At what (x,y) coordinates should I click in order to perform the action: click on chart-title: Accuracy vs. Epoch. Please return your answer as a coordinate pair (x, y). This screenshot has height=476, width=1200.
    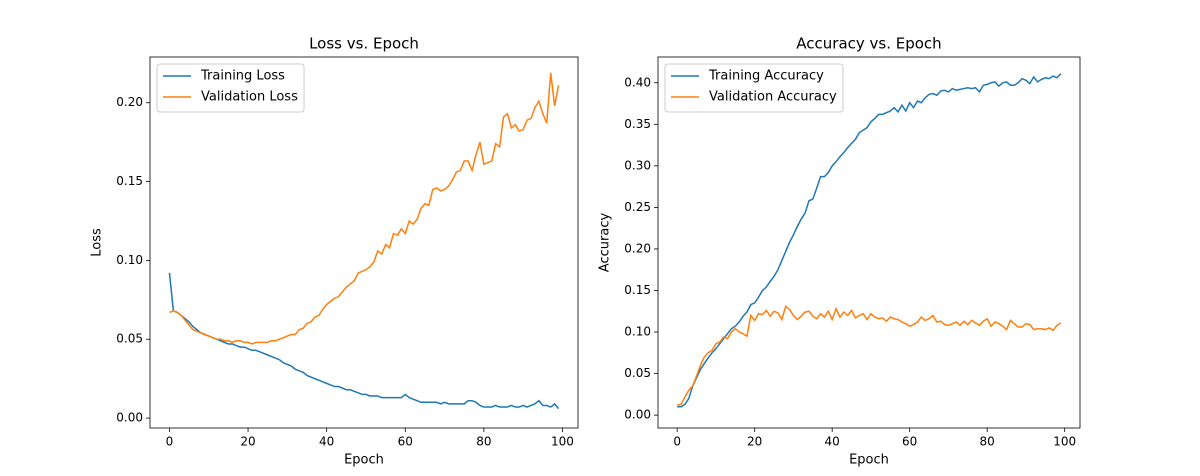
    Looking at the image, I should click on (868, 44).